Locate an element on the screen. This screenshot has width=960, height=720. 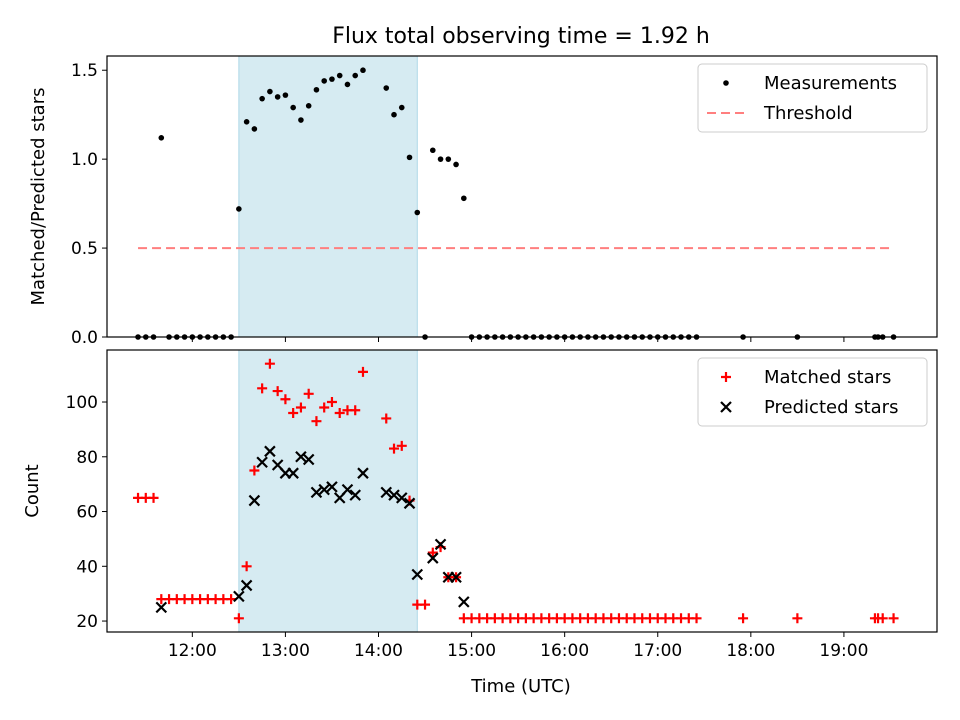
y-tick-label: 60 is located at coordinates (87, 513).